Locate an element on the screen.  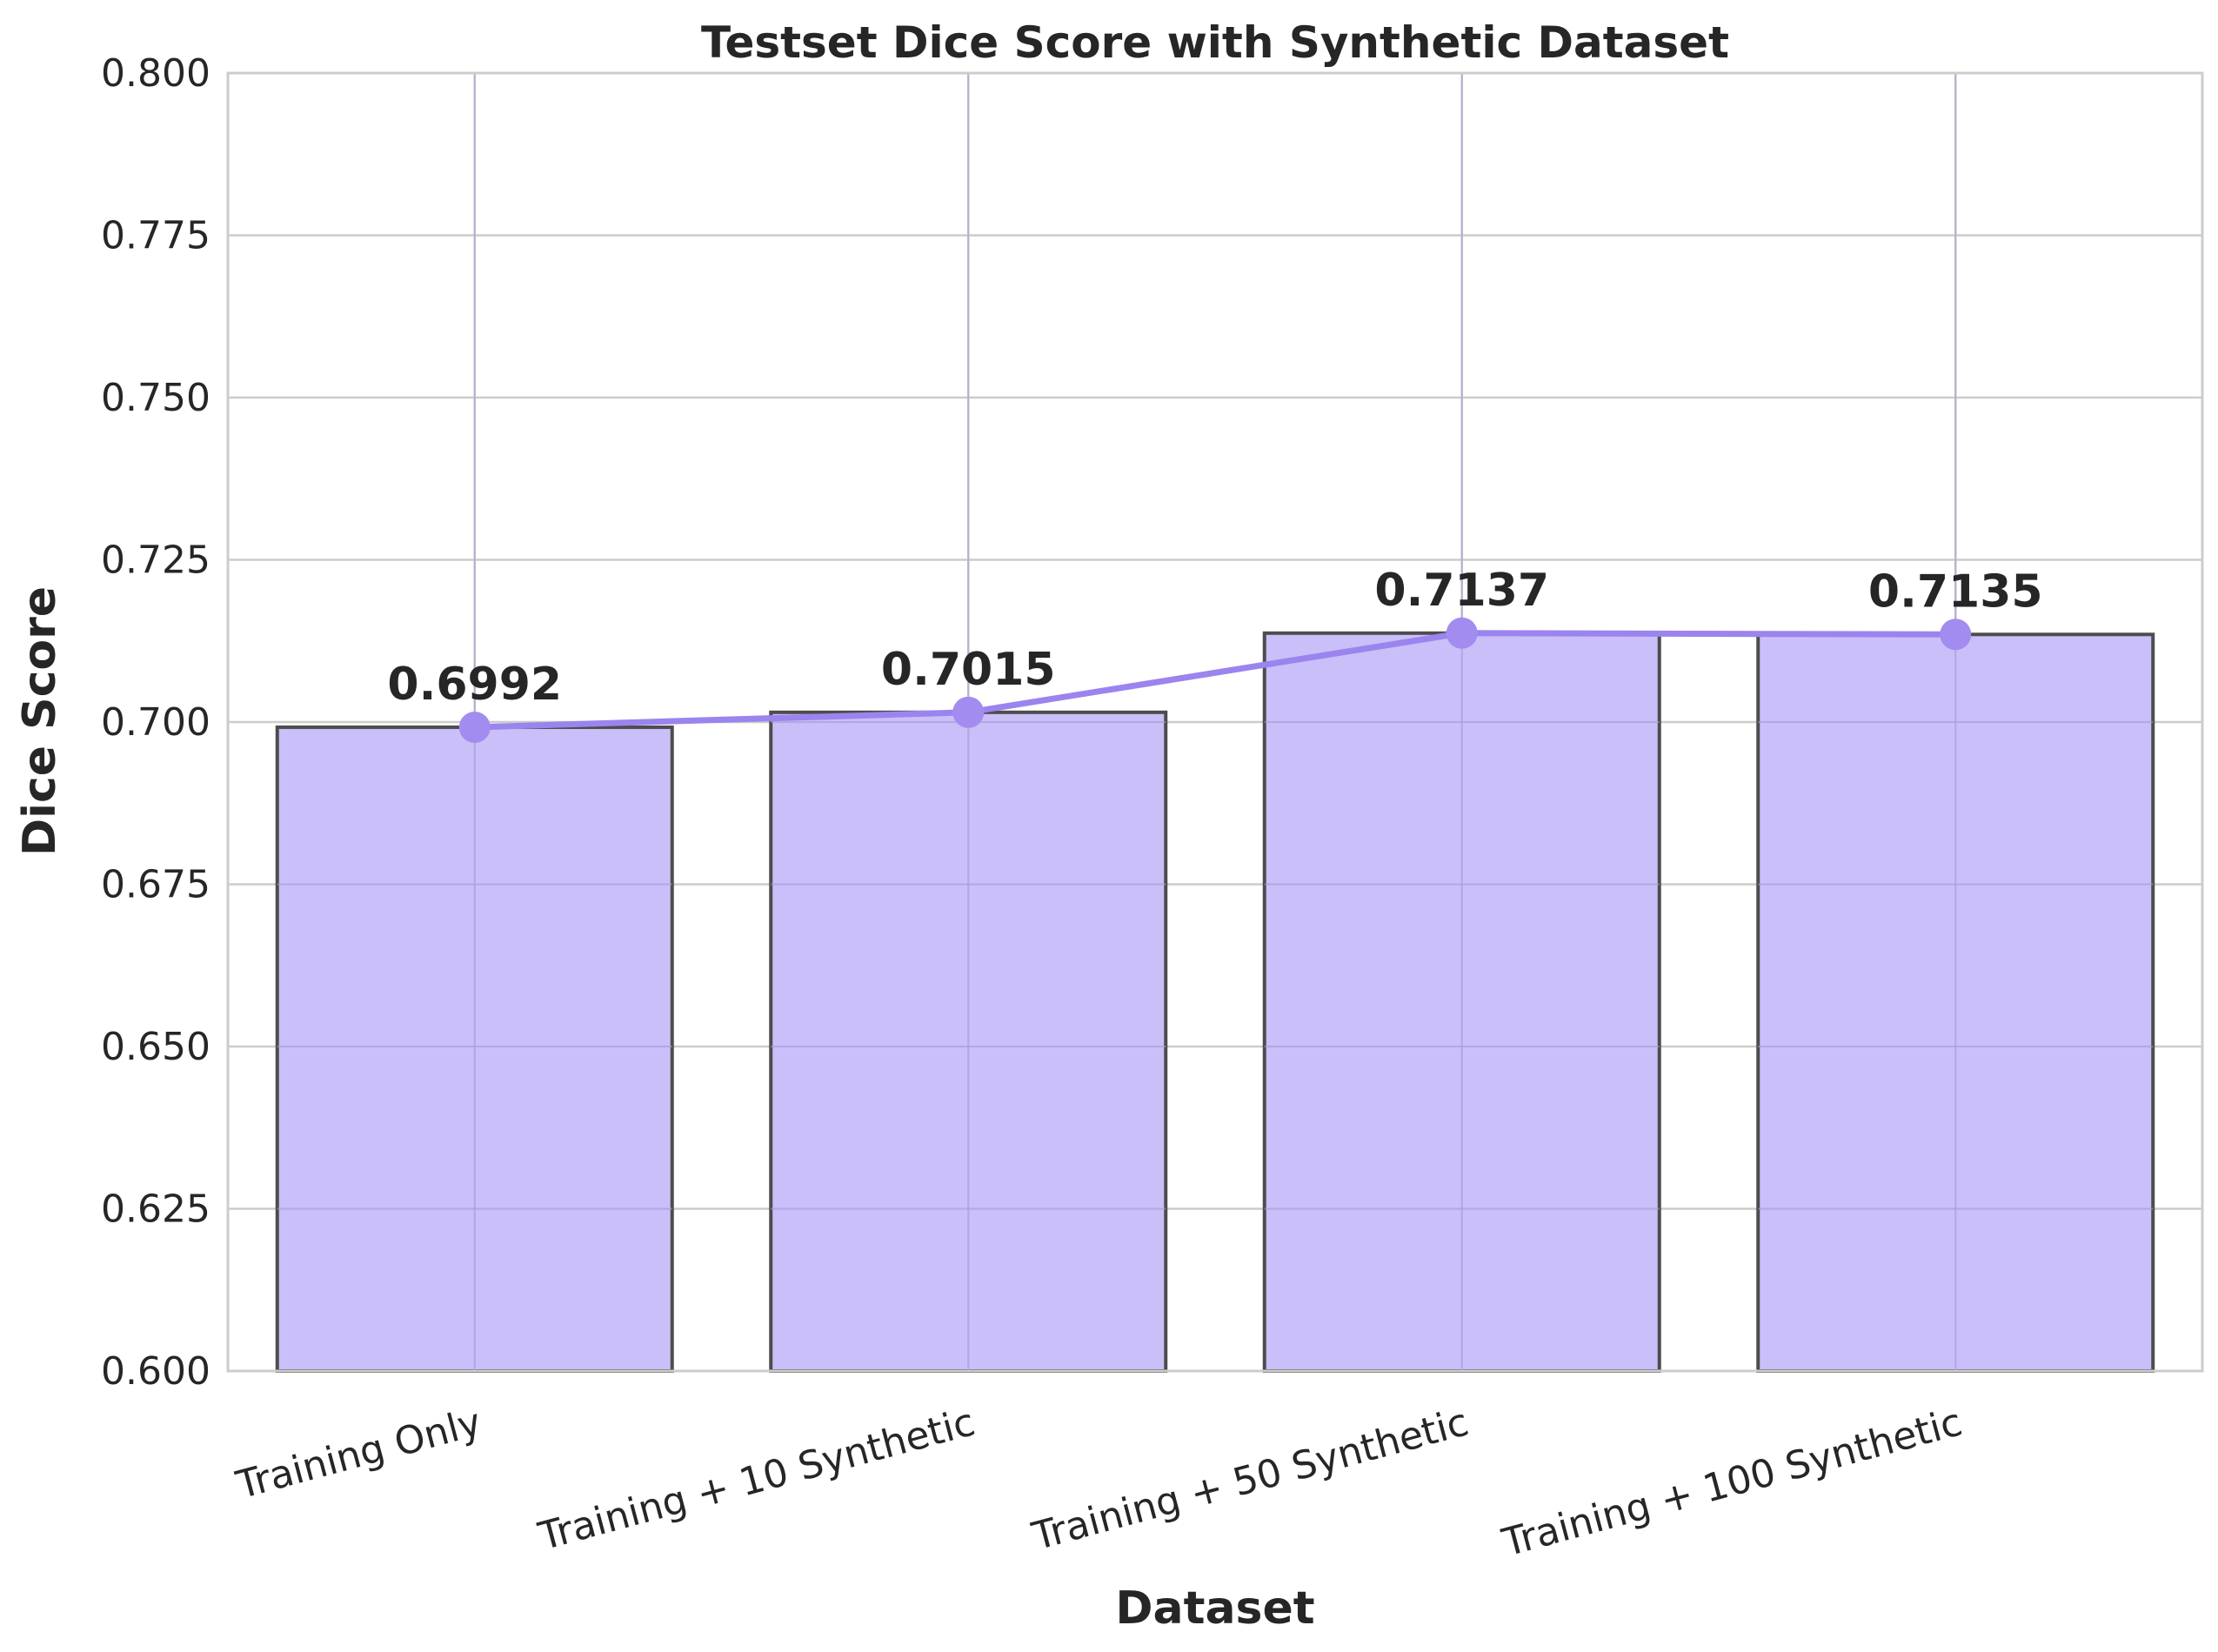
markers is located at coordinates (1215, 680).